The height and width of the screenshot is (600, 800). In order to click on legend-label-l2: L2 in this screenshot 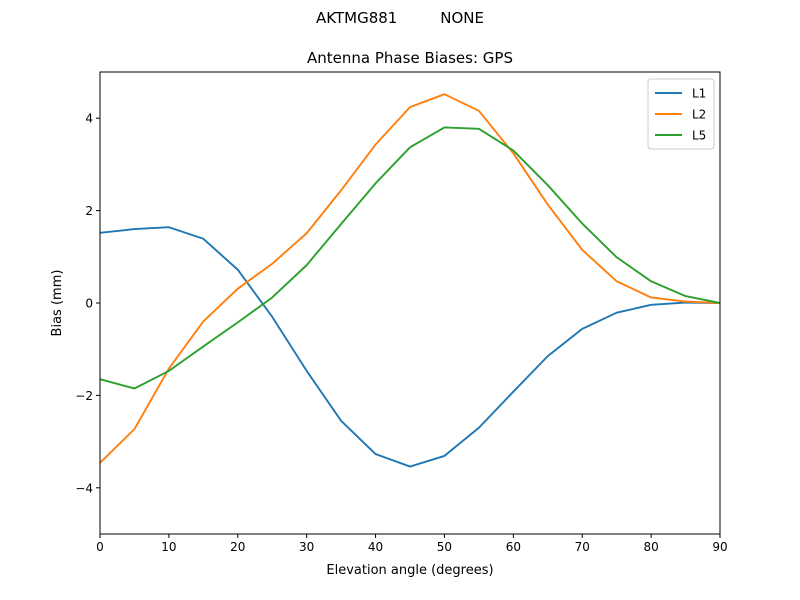, I will do `click(699, 115)`.